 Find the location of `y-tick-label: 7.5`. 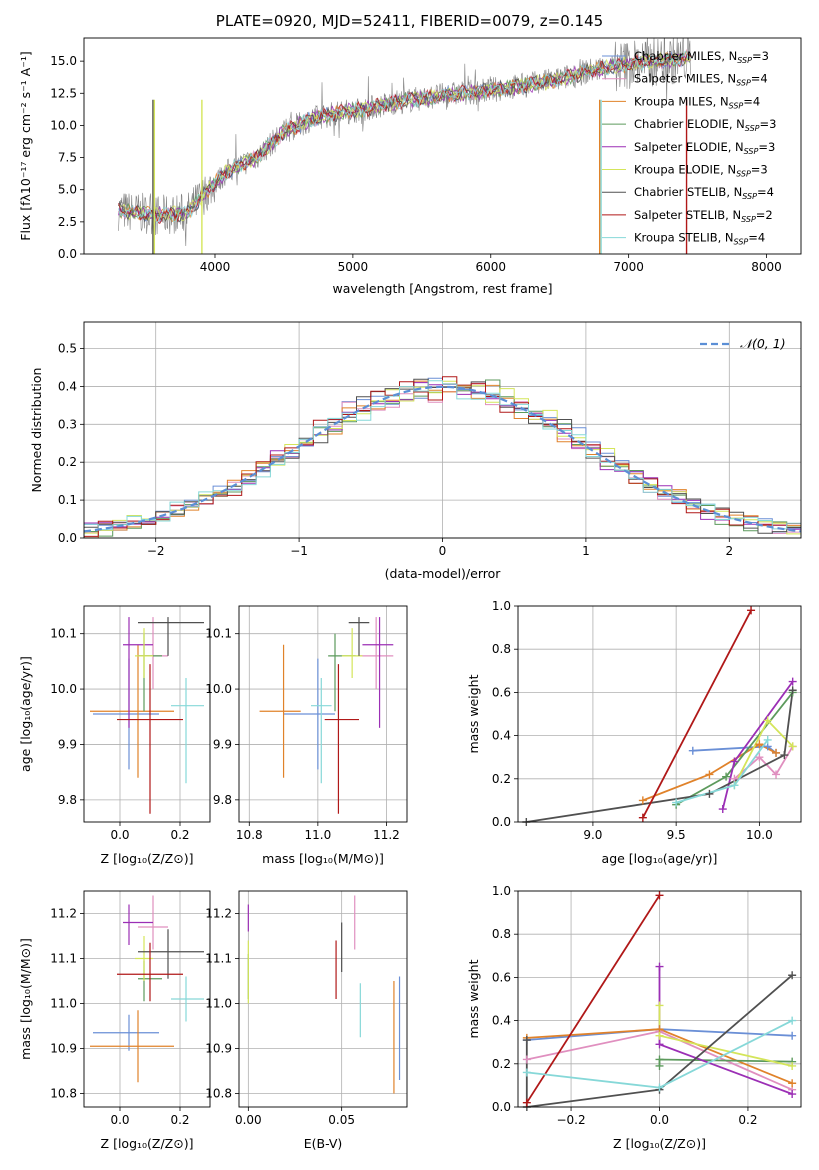

y-tick-label: 7.5 is located at coordinates (67, 158).